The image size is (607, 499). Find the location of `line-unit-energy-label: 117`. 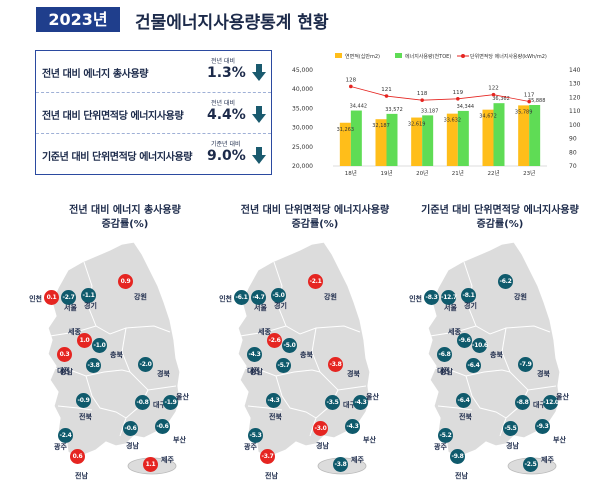

line-unit-energy-label: 117 is located at coordinates (529, 96).